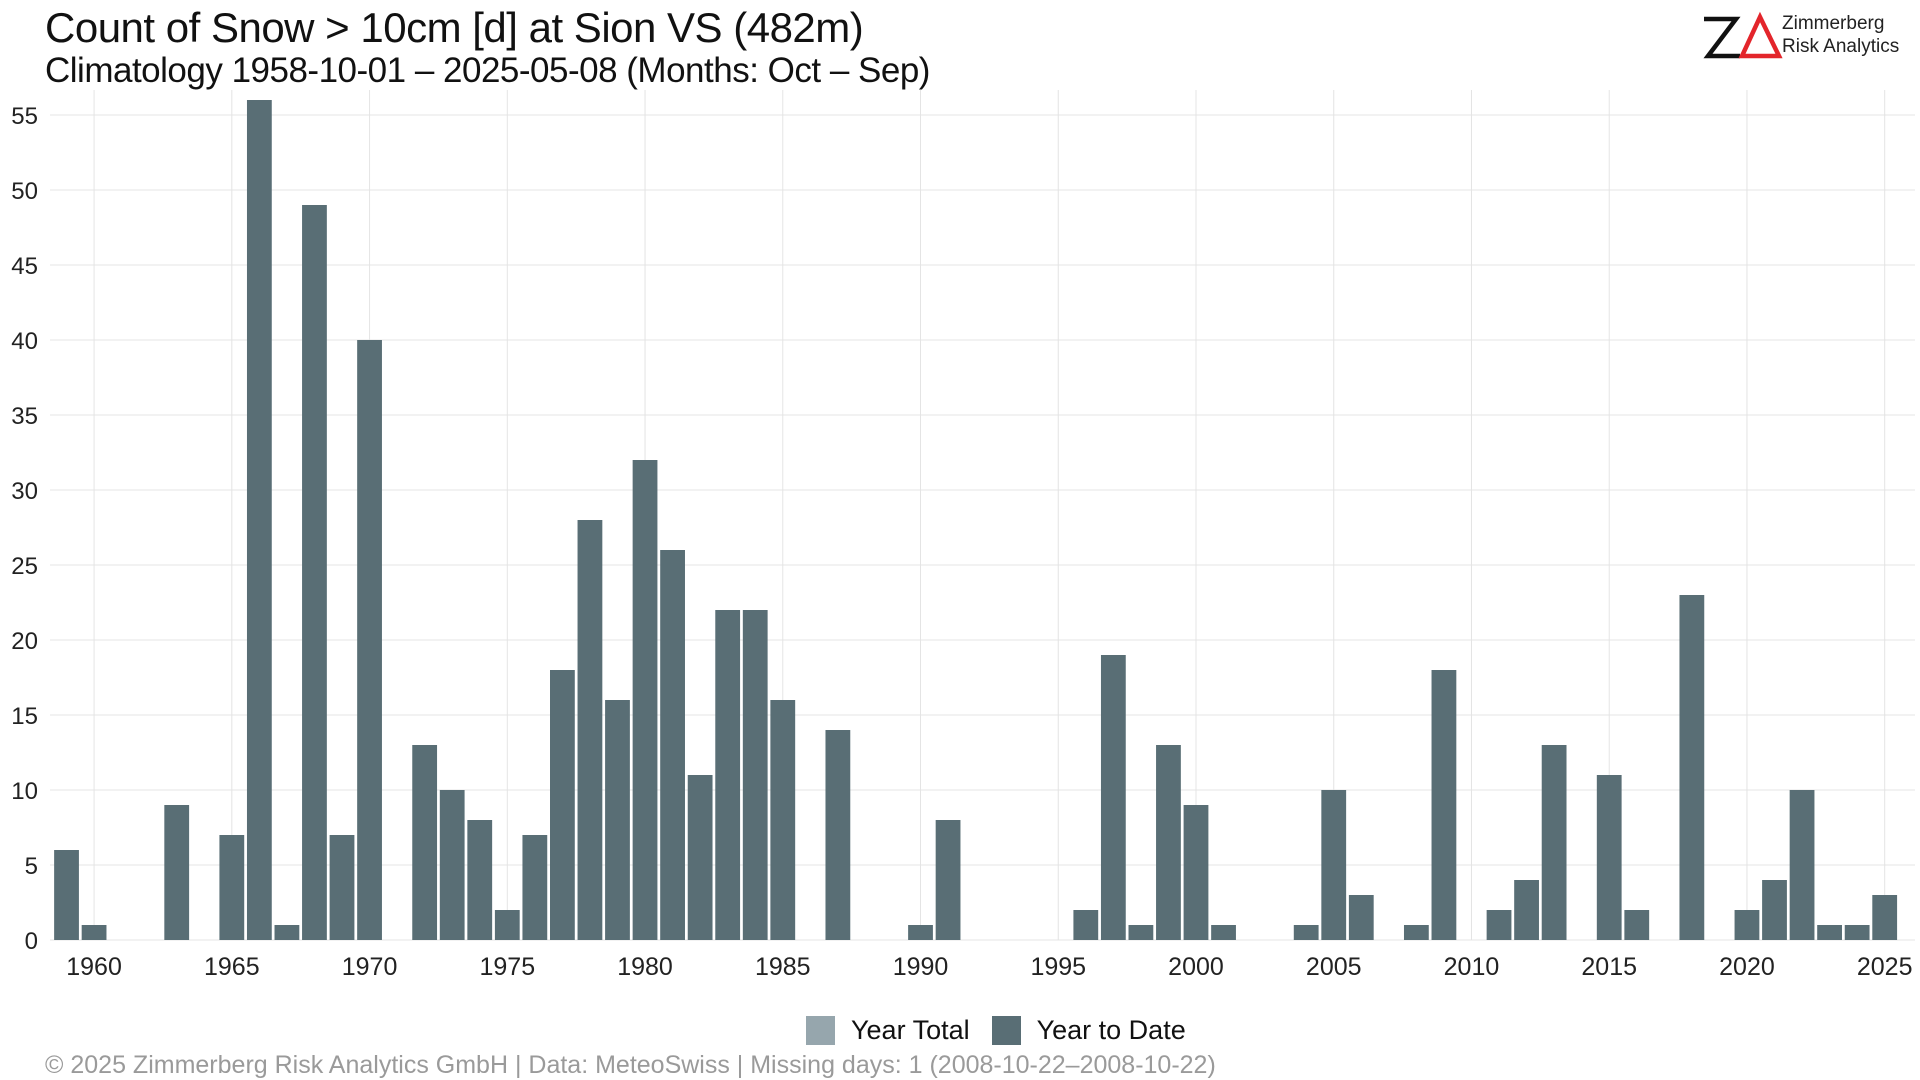  I want to click on bar-2000, so click(1196, 872).